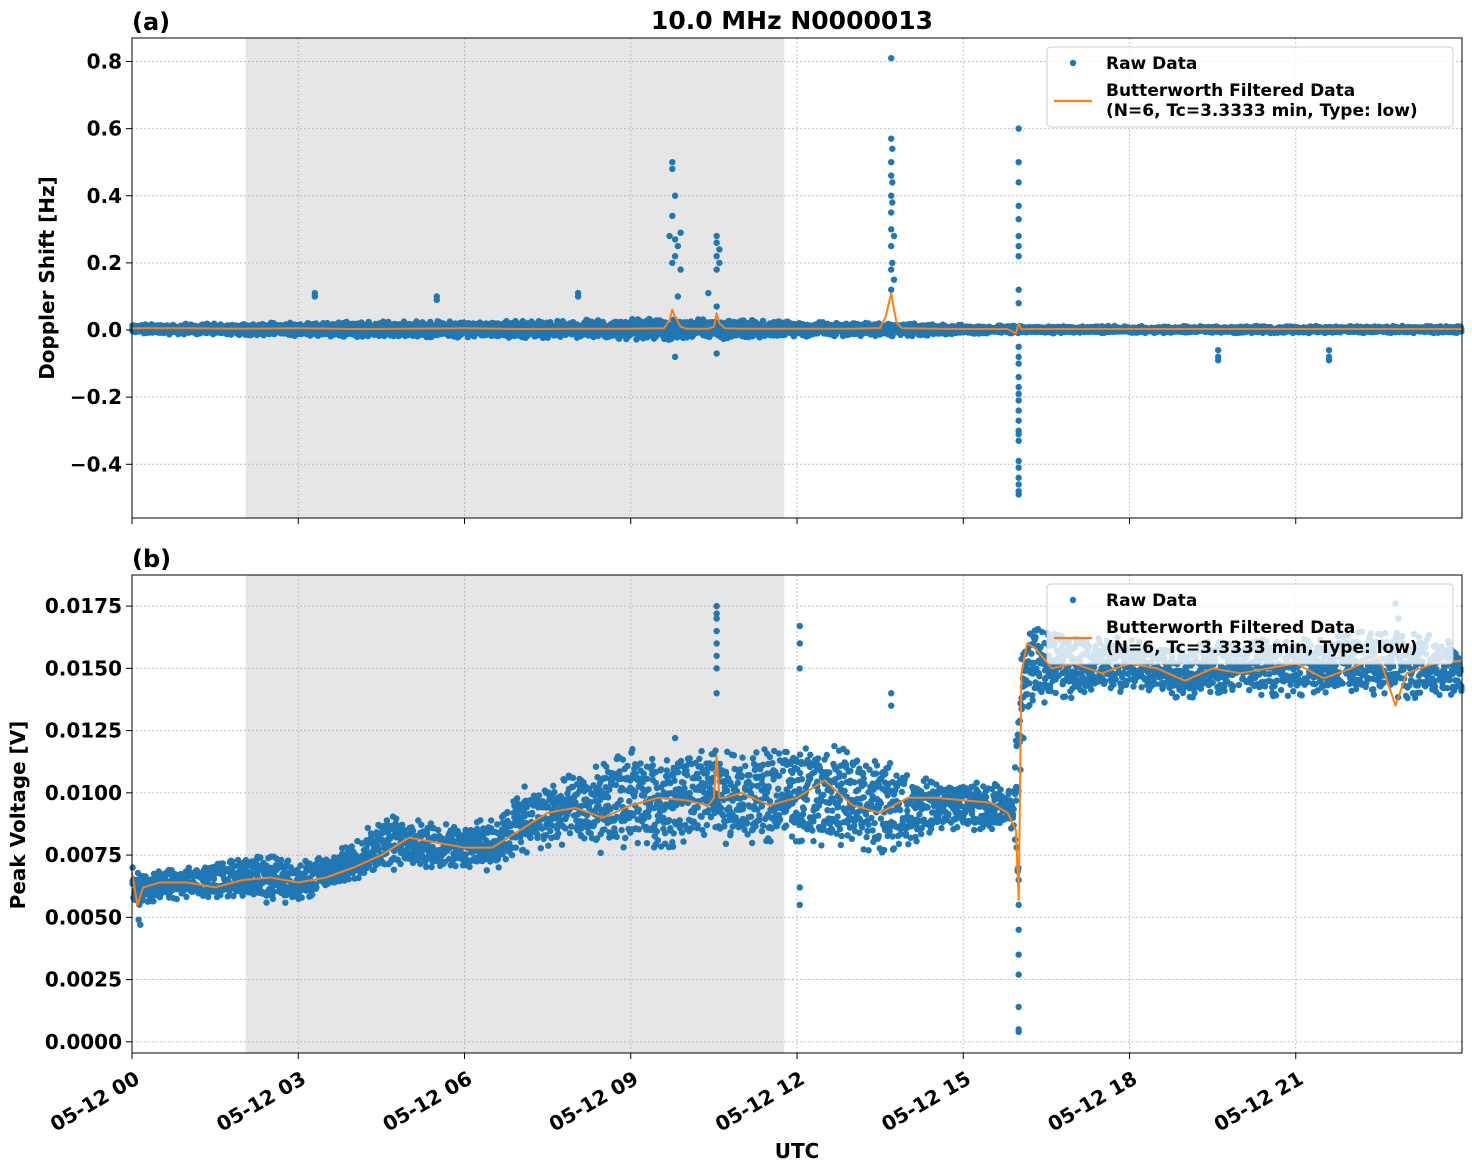 This screenshot has width=1472, height=1172. What do you see at coordinates (47, 278) in the screenshot?
I see `panel-a-ylabel: Doppler Shift [Hz]` at bounding box center [47, 278].